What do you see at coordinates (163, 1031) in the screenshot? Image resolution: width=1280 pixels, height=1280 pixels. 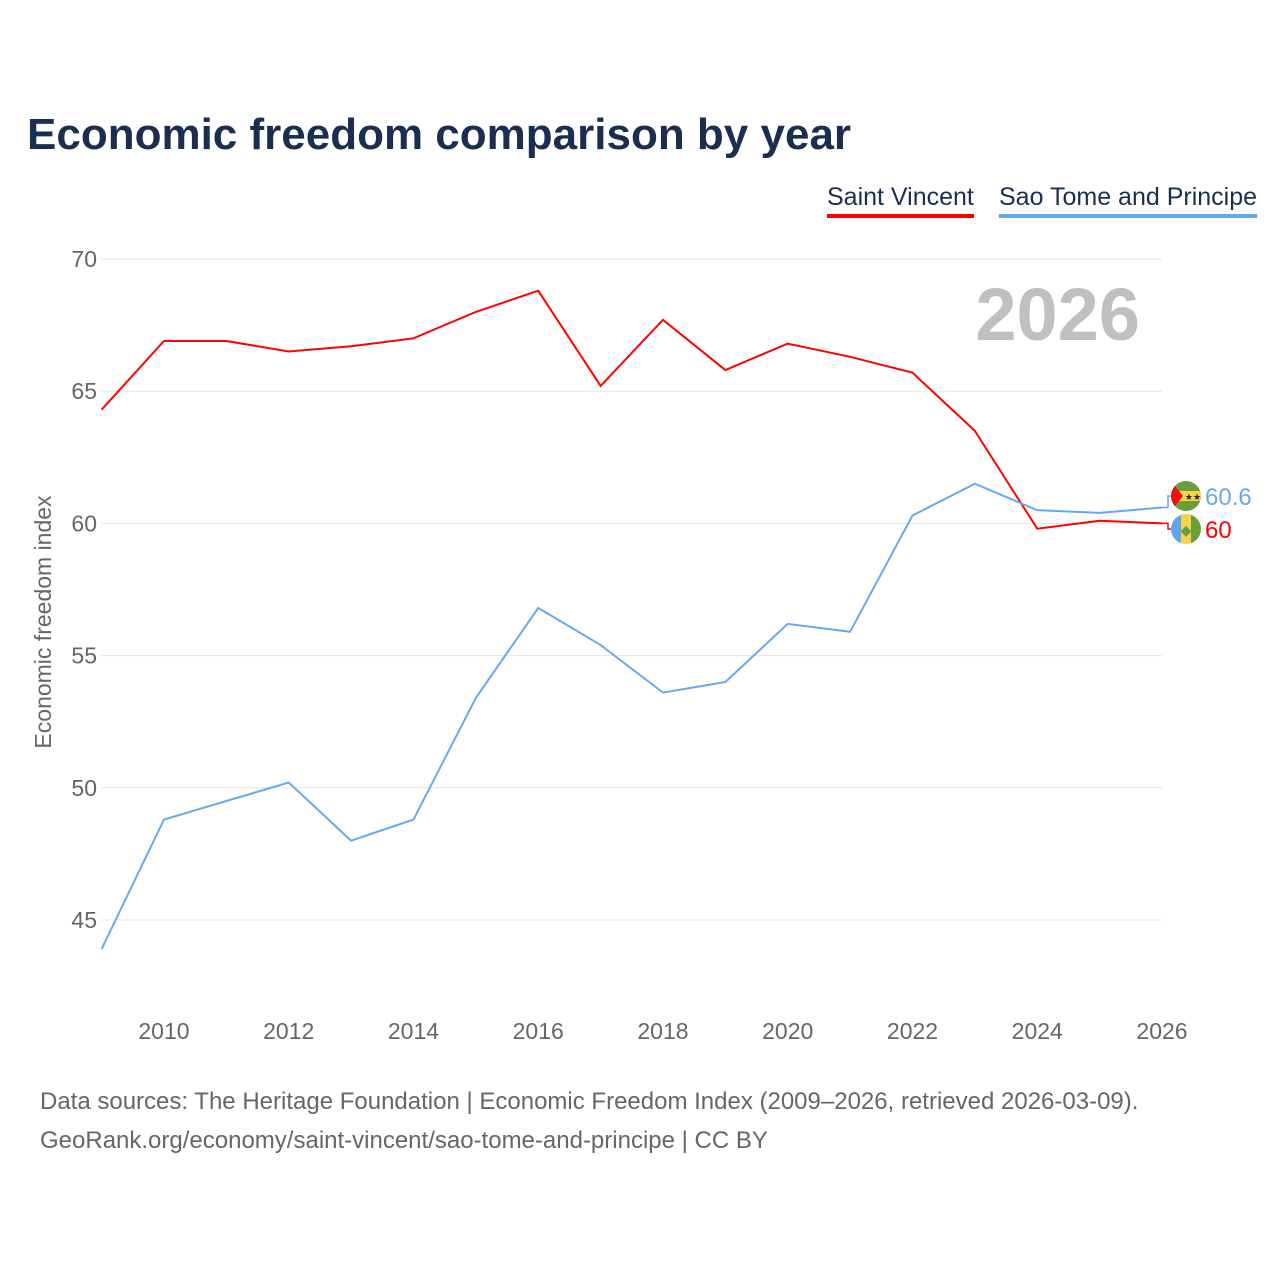 I see `x-tick-label: 2010` at bounding box center [163, 1031].